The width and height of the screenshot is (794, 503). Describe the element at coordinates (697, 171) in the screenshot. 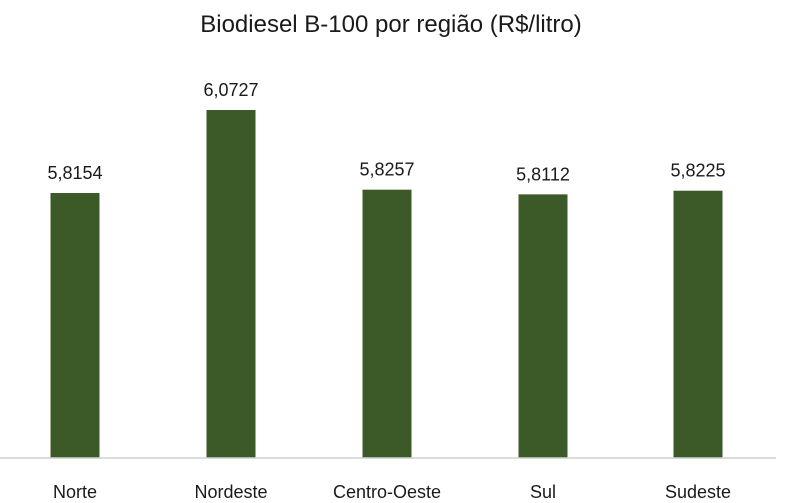

I see `data-label: 5,8225` at that location.